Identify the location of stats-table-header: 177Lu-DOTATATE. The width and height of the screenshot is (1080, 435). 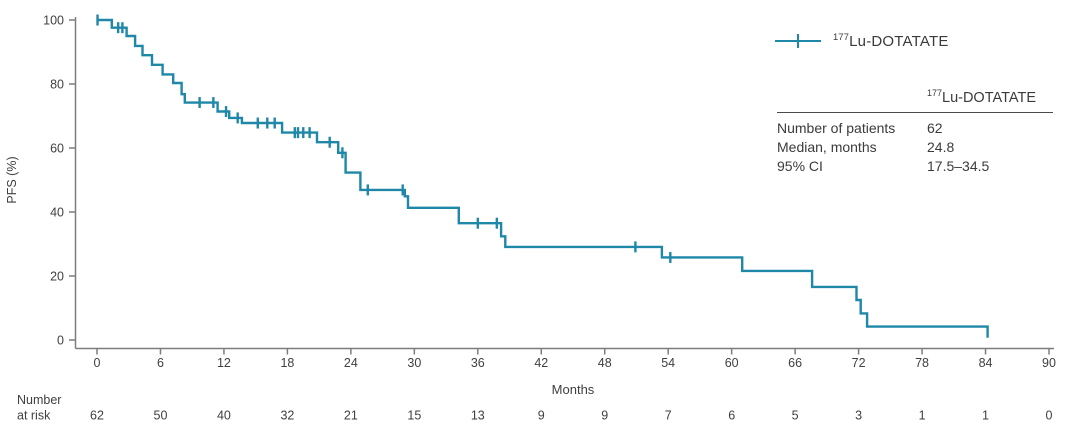
(990, 96).